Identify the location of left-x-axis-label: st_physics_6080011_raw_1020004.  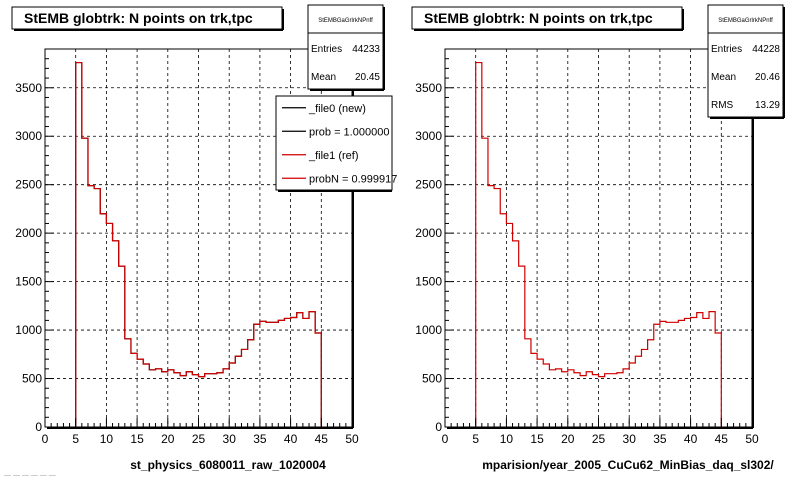
(228, 465).